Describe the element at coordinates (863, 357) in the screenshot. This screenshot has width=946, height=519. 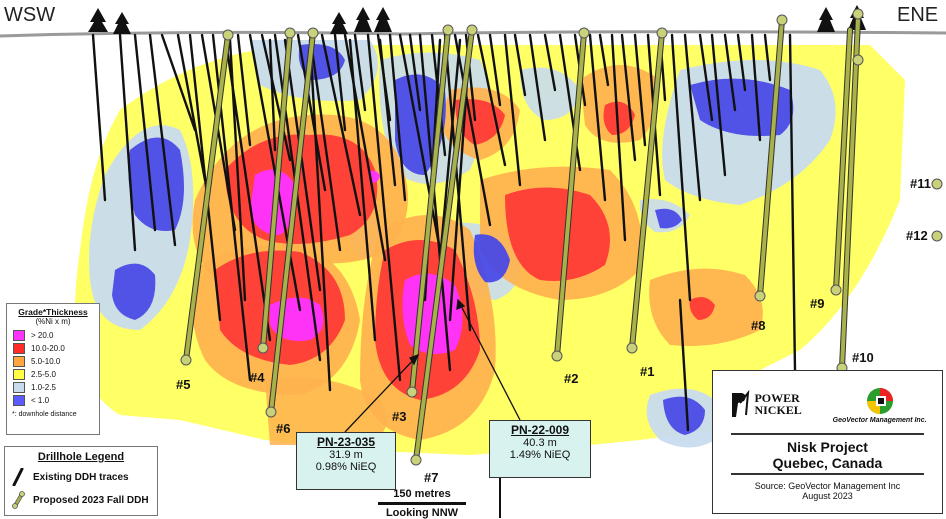
I see `hole-label-10: #10` at that location.